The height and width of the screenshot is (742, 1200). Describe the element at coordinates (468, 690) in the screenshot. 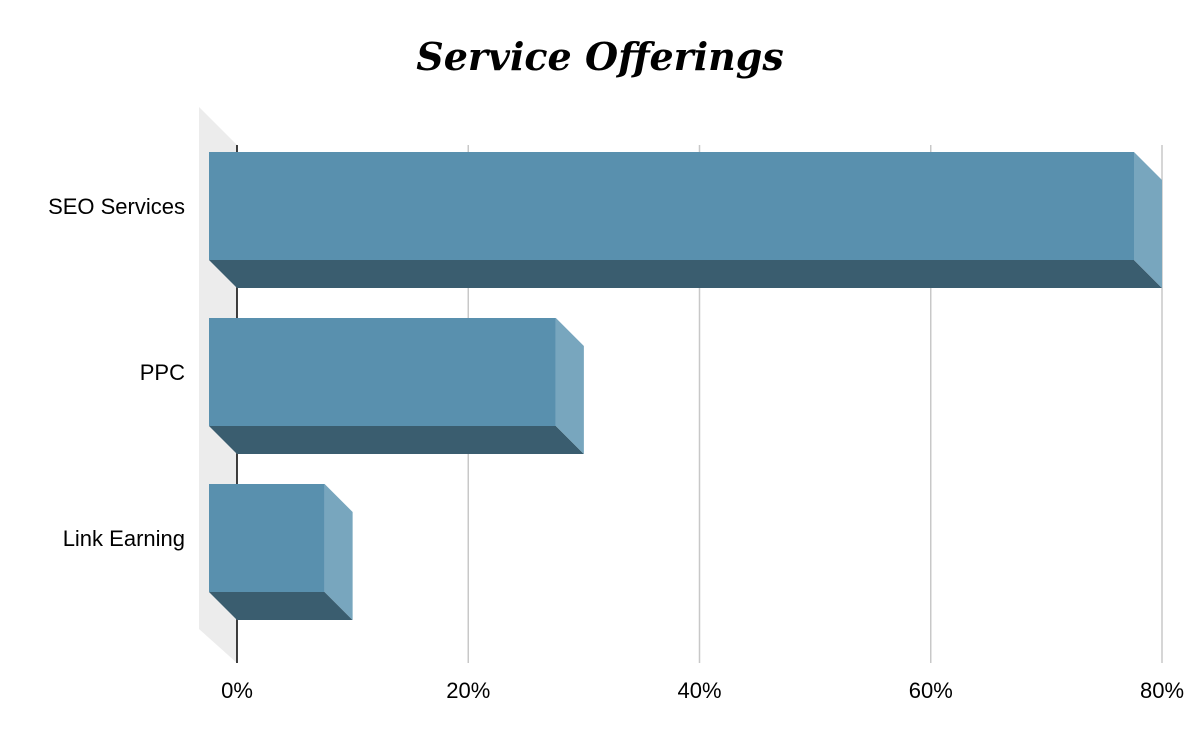

I see `x-tick-label: 20%` at that location.